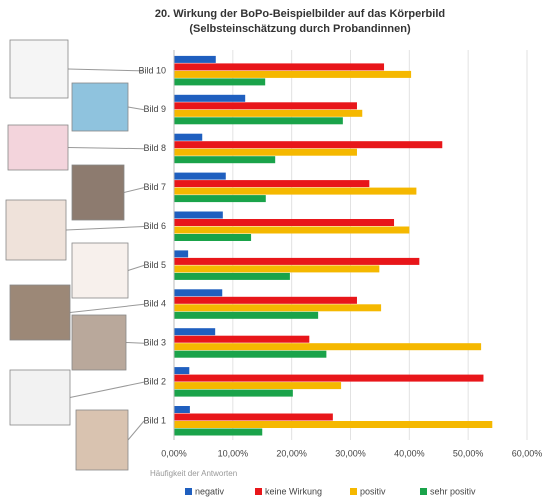 Image resolution: width=543 pixels, height=501 pixels. I want to click on x-tick-label: 40,00%, so click(409, 453).